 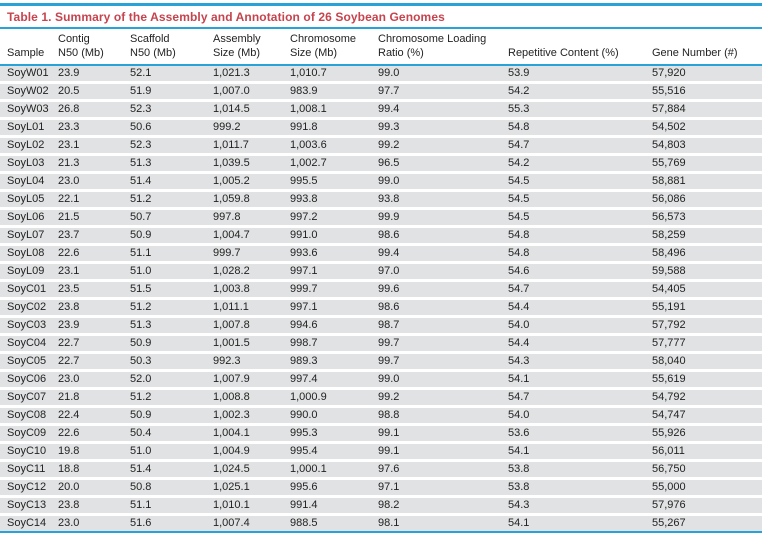 I want to click on table-row: SoyC09 22.6 50.4 1,004.1 995.3 99.1 53.6 55,926, so click(x=381, y=434).